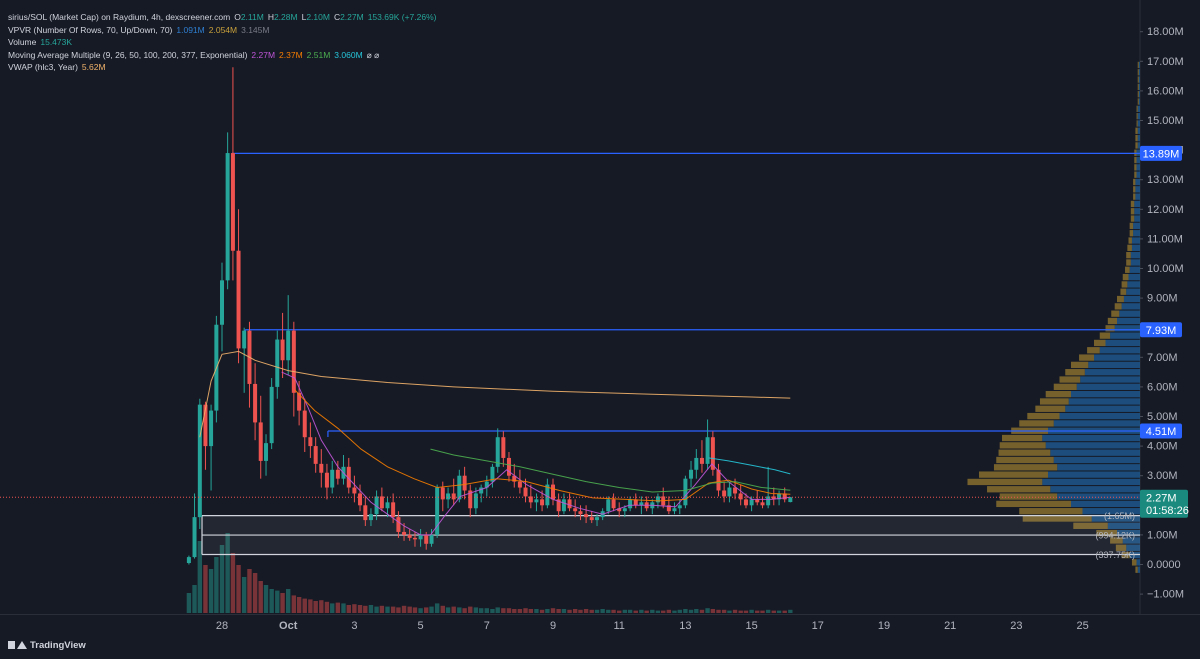  Describe the element at coordinates (90, 29) in the screenshot. I see `vpvr-label: VPVR (Number Of Rows, 70, Up/Down, 70)` at that location.